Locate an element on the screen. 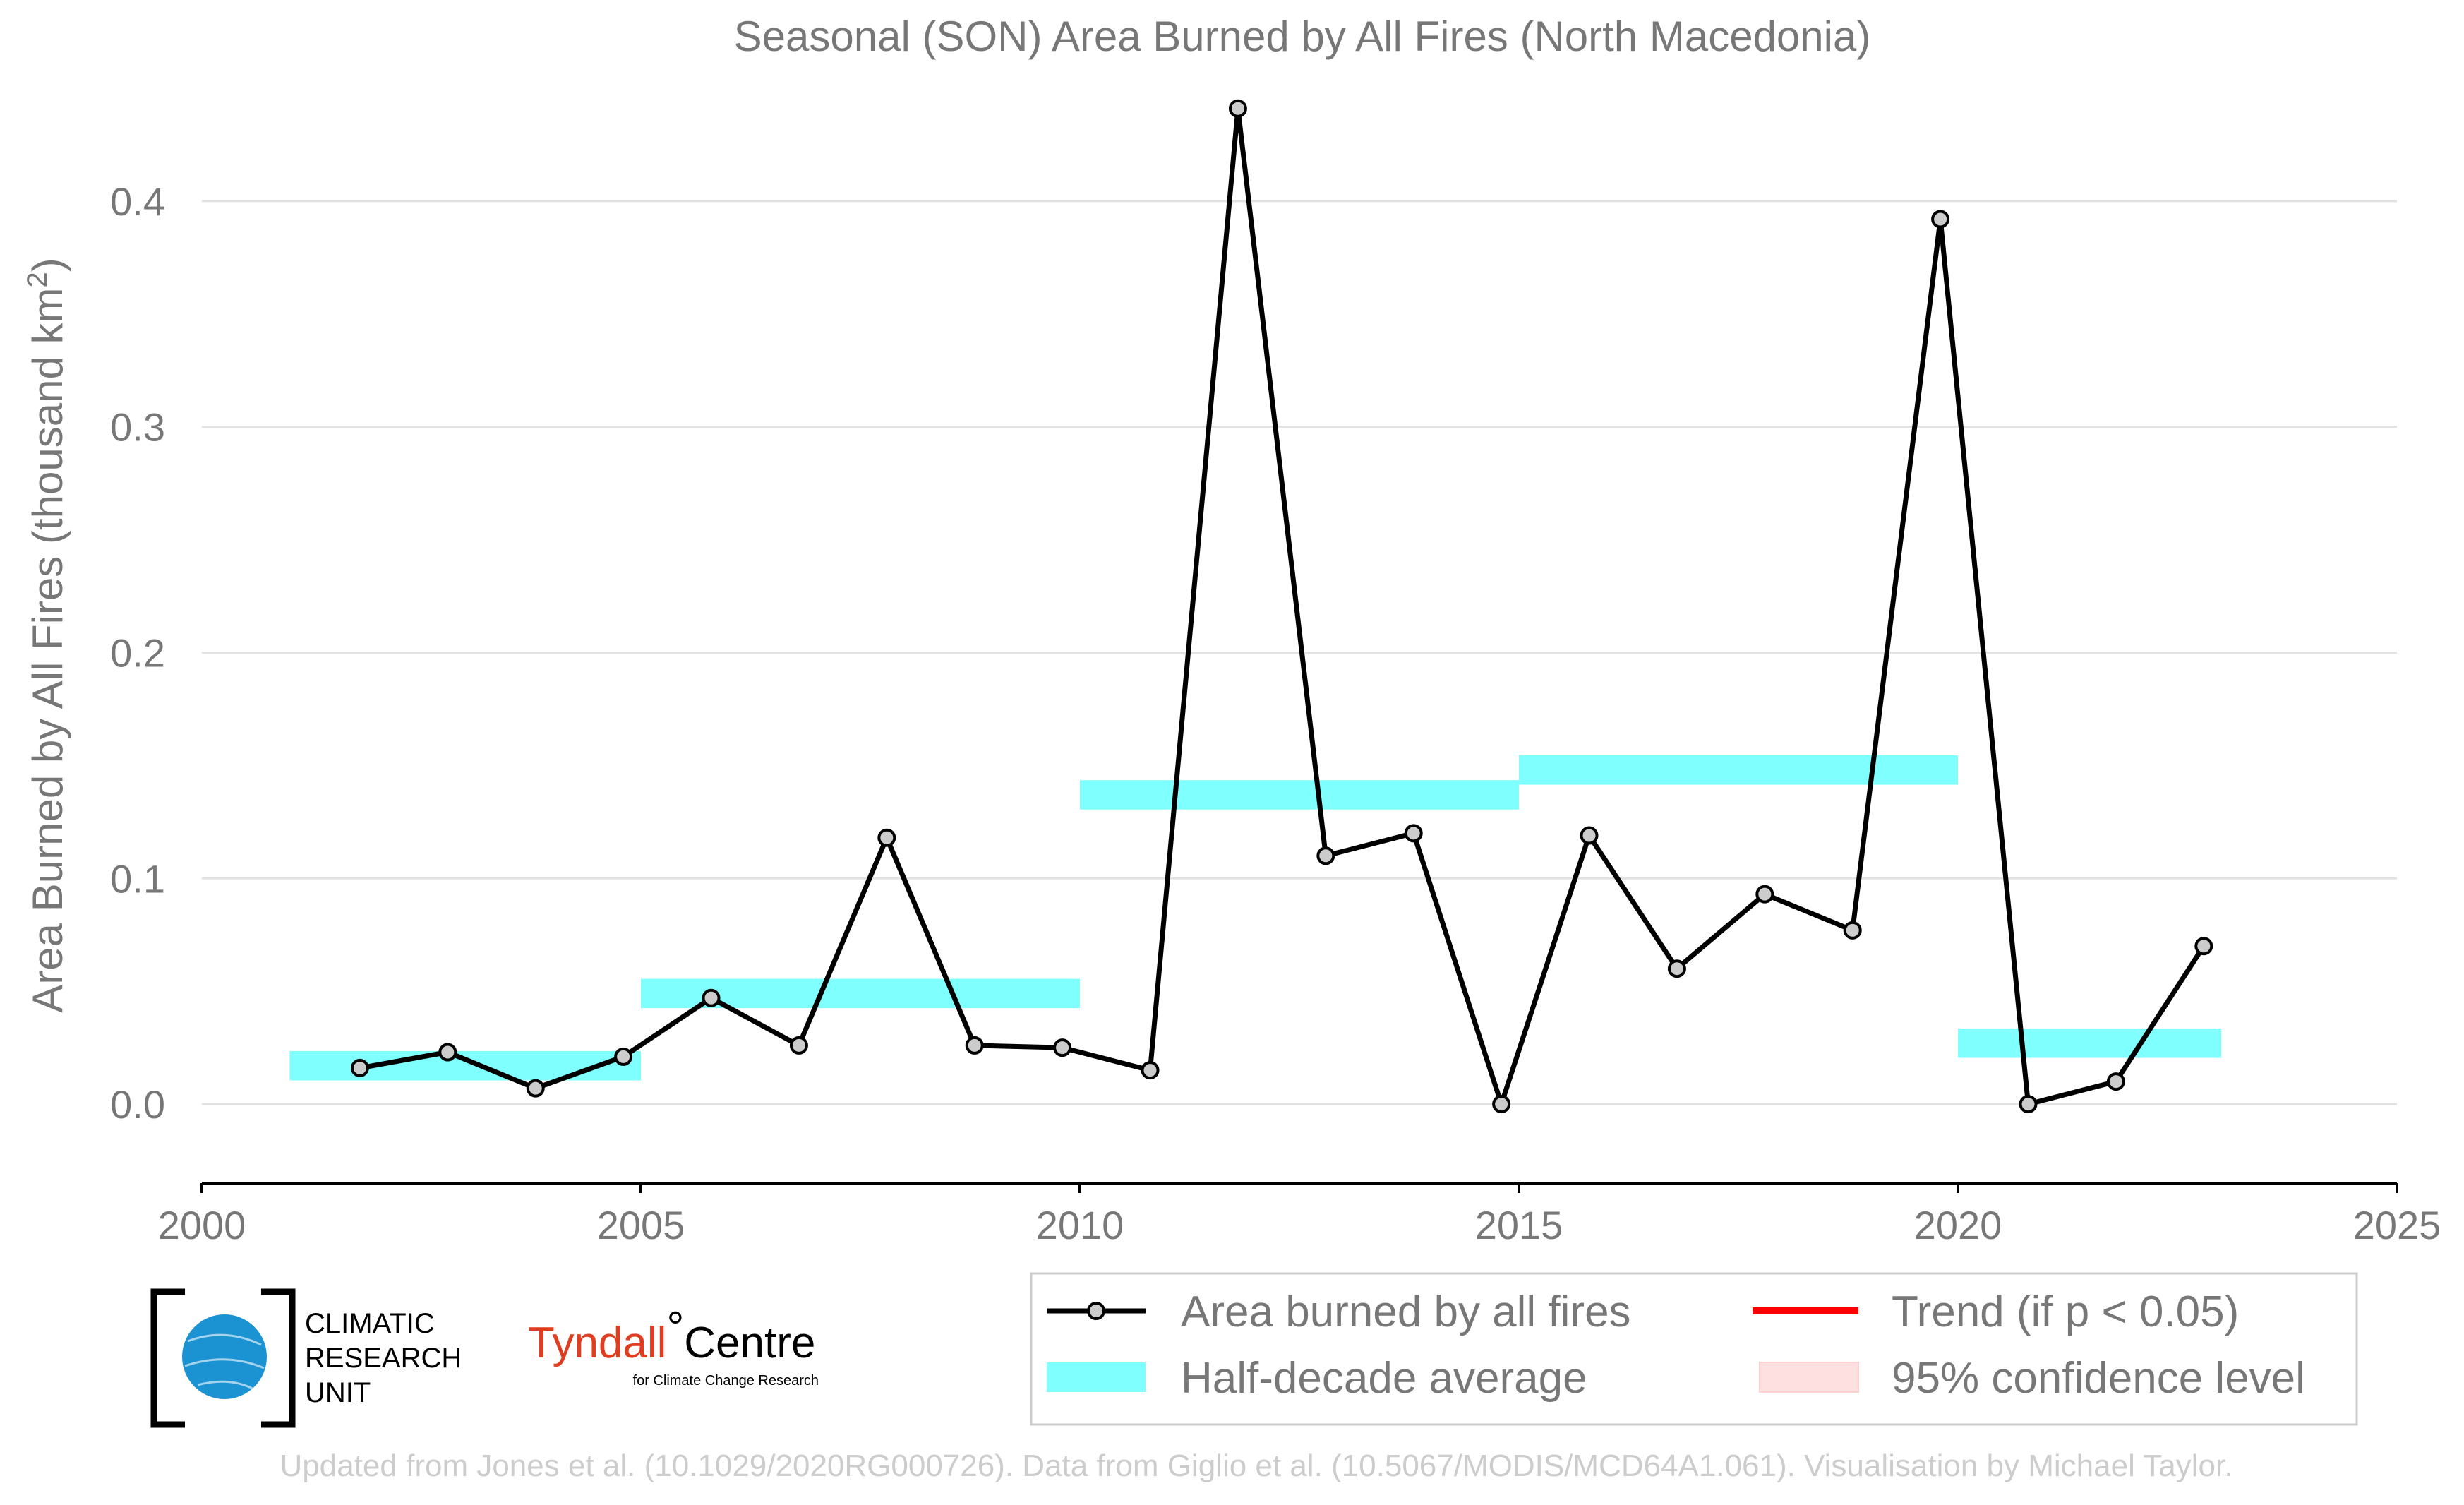 The height and width of the screenshot is (1505, 2464). legend-label-band: Half-decade average is located at coordinates (1384, 1378).